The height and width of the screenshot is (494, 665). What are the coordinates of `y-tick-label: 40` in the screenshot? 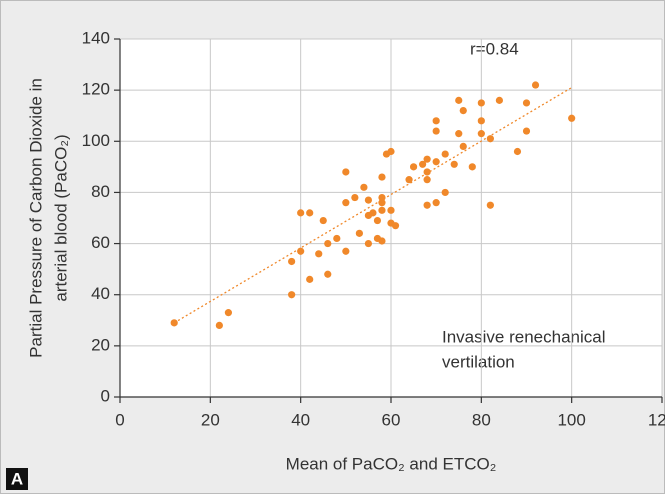 It's located at (100, 293).